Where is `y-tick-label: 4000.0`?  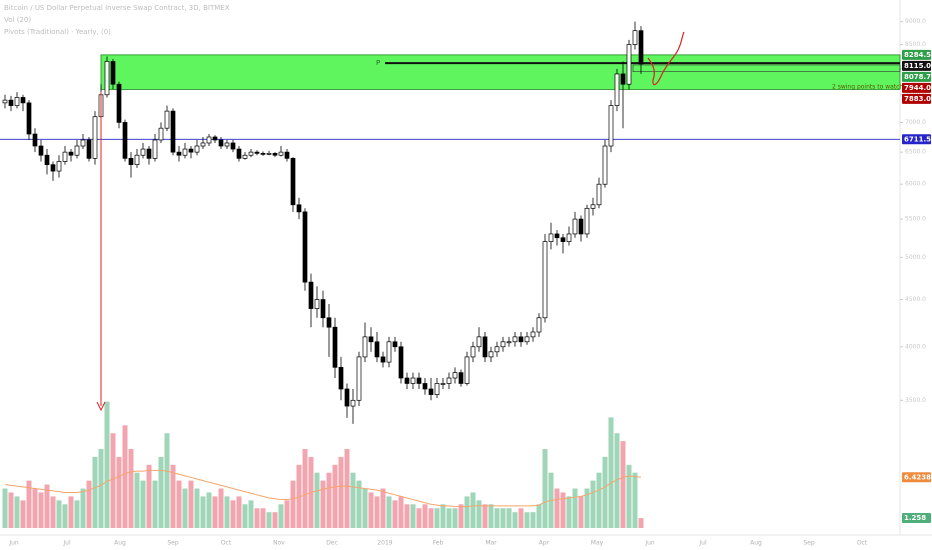 y-tick-label: 4000.0 is located at coordinates (915, 346).